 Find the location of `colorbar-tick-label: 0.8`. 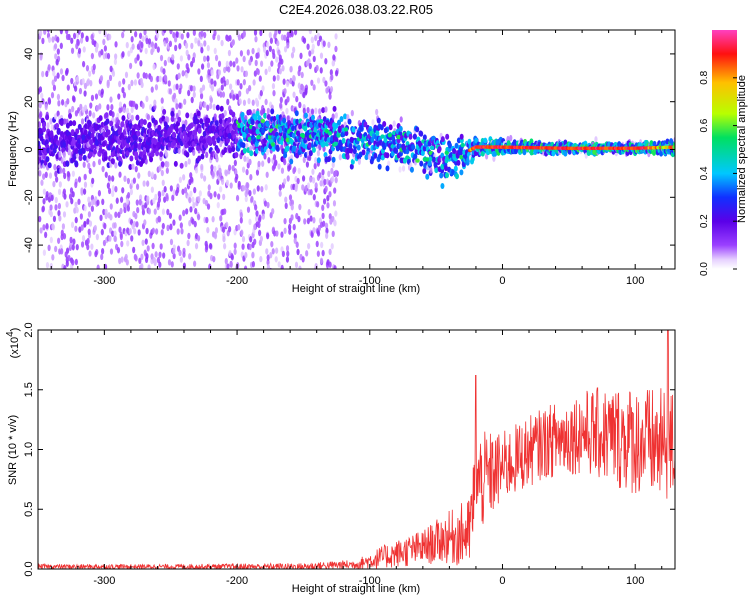

colorbar-tick-label: 0.8 is located at coordinates (704, 77).